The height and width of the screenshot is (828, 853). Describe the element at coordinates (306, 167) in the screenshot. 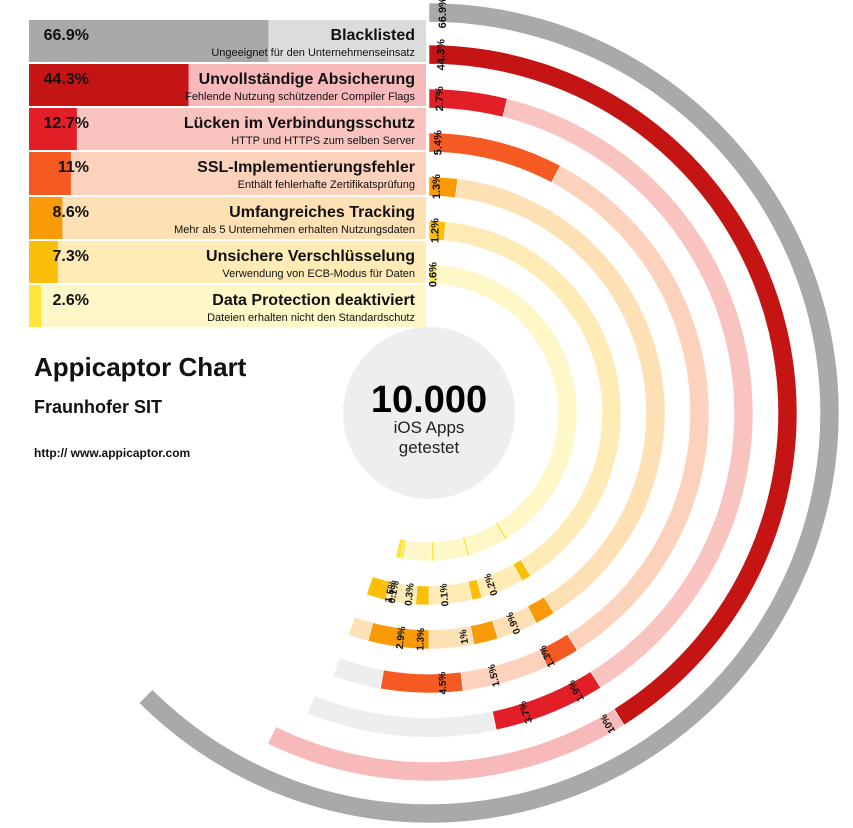

I see `legend-title-3: SSL-Implementierungsfehler` at that location.